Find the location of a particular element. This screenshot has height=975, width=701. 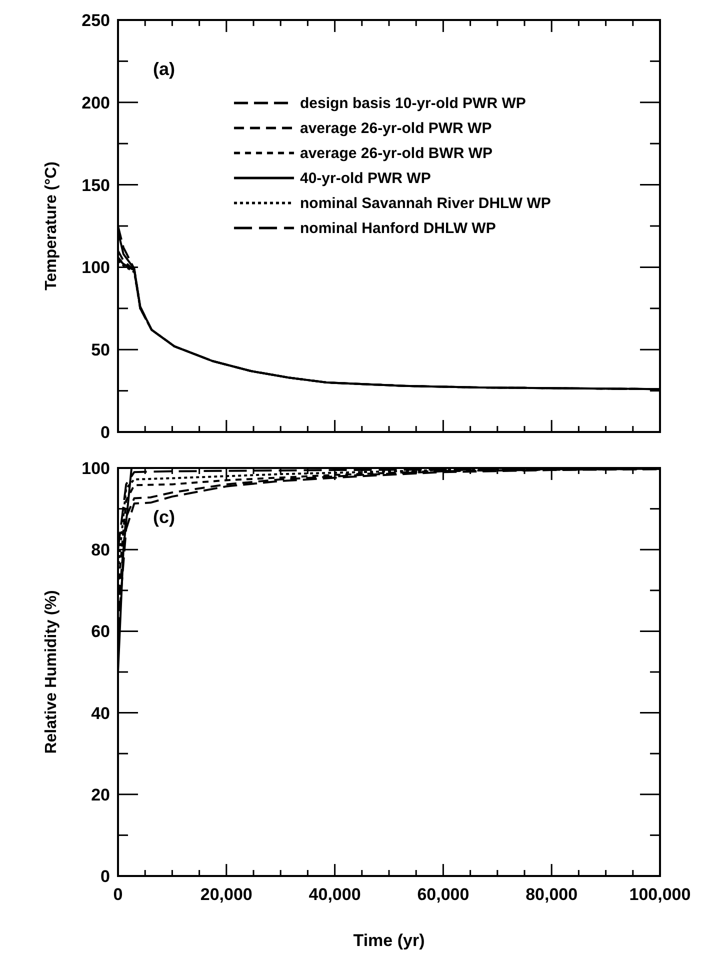

annotation: (c) is located at coordinates (164, 517).